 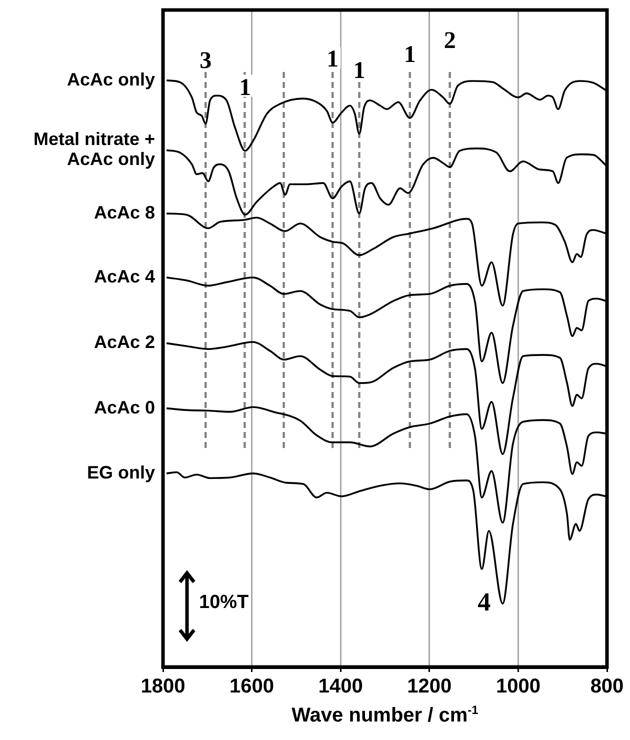 I want to click on series-label: AcAc 2, so click(x=124, y=342).